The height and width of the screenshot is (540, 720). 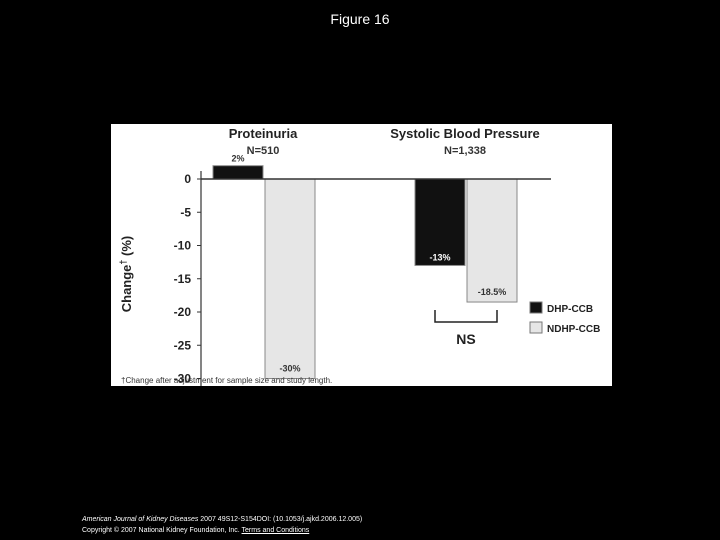 I want to click on significance-label: NS, so click(x=465, y=339).